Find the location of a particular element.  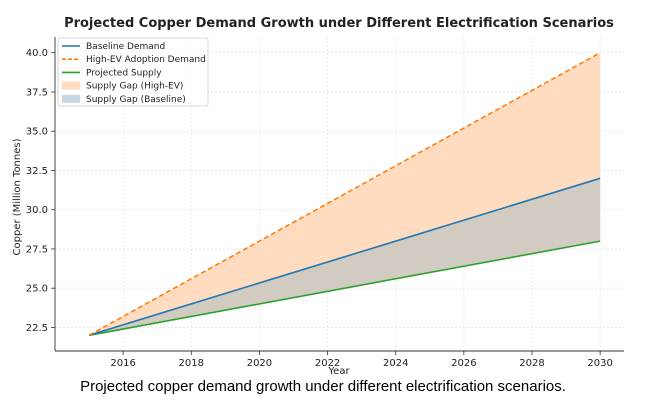

y-tick-label: 30.0 is located at coordinates (37, 210).